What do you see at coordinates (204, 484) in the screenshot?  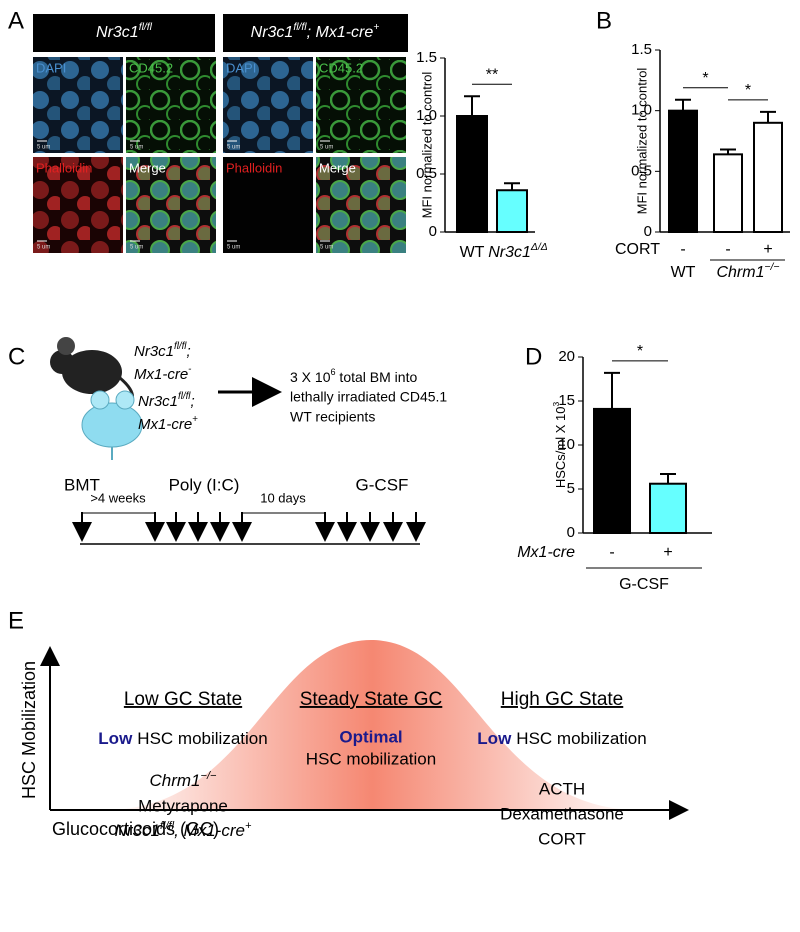 I see `timeline-label: Poly (I:C)` at bounding box center [204, 484].